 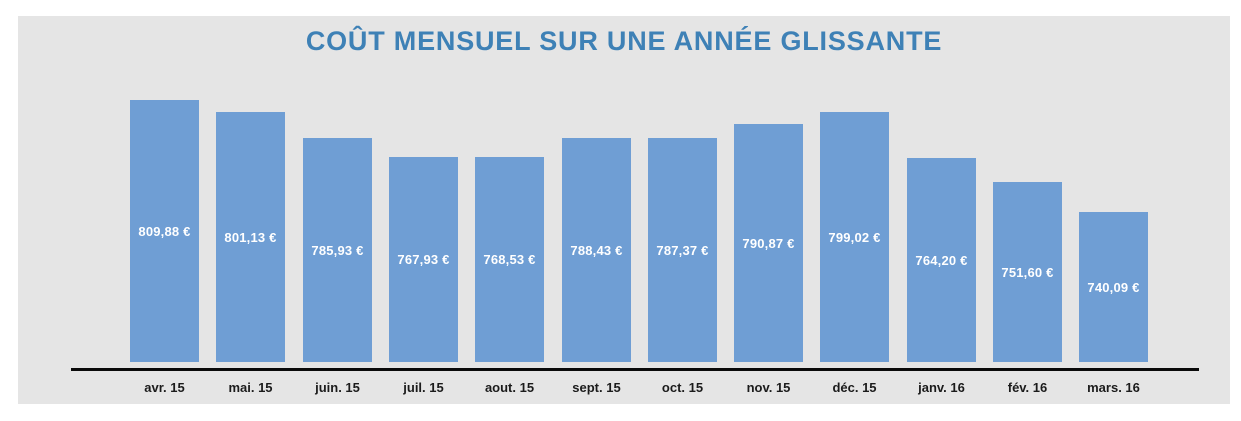 I want to click on bar-nov-15: 790,87 €, so click(x=768, y=243).